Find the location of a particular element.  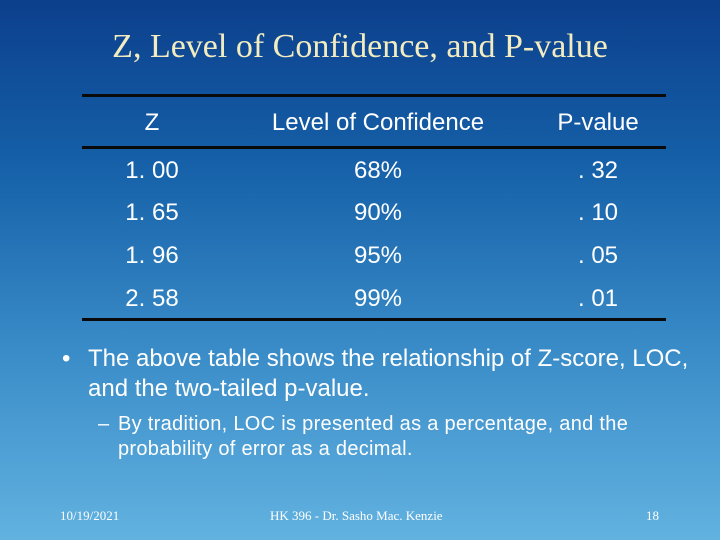

cell-z: 1. 65 is located at coordinates (152, 212).